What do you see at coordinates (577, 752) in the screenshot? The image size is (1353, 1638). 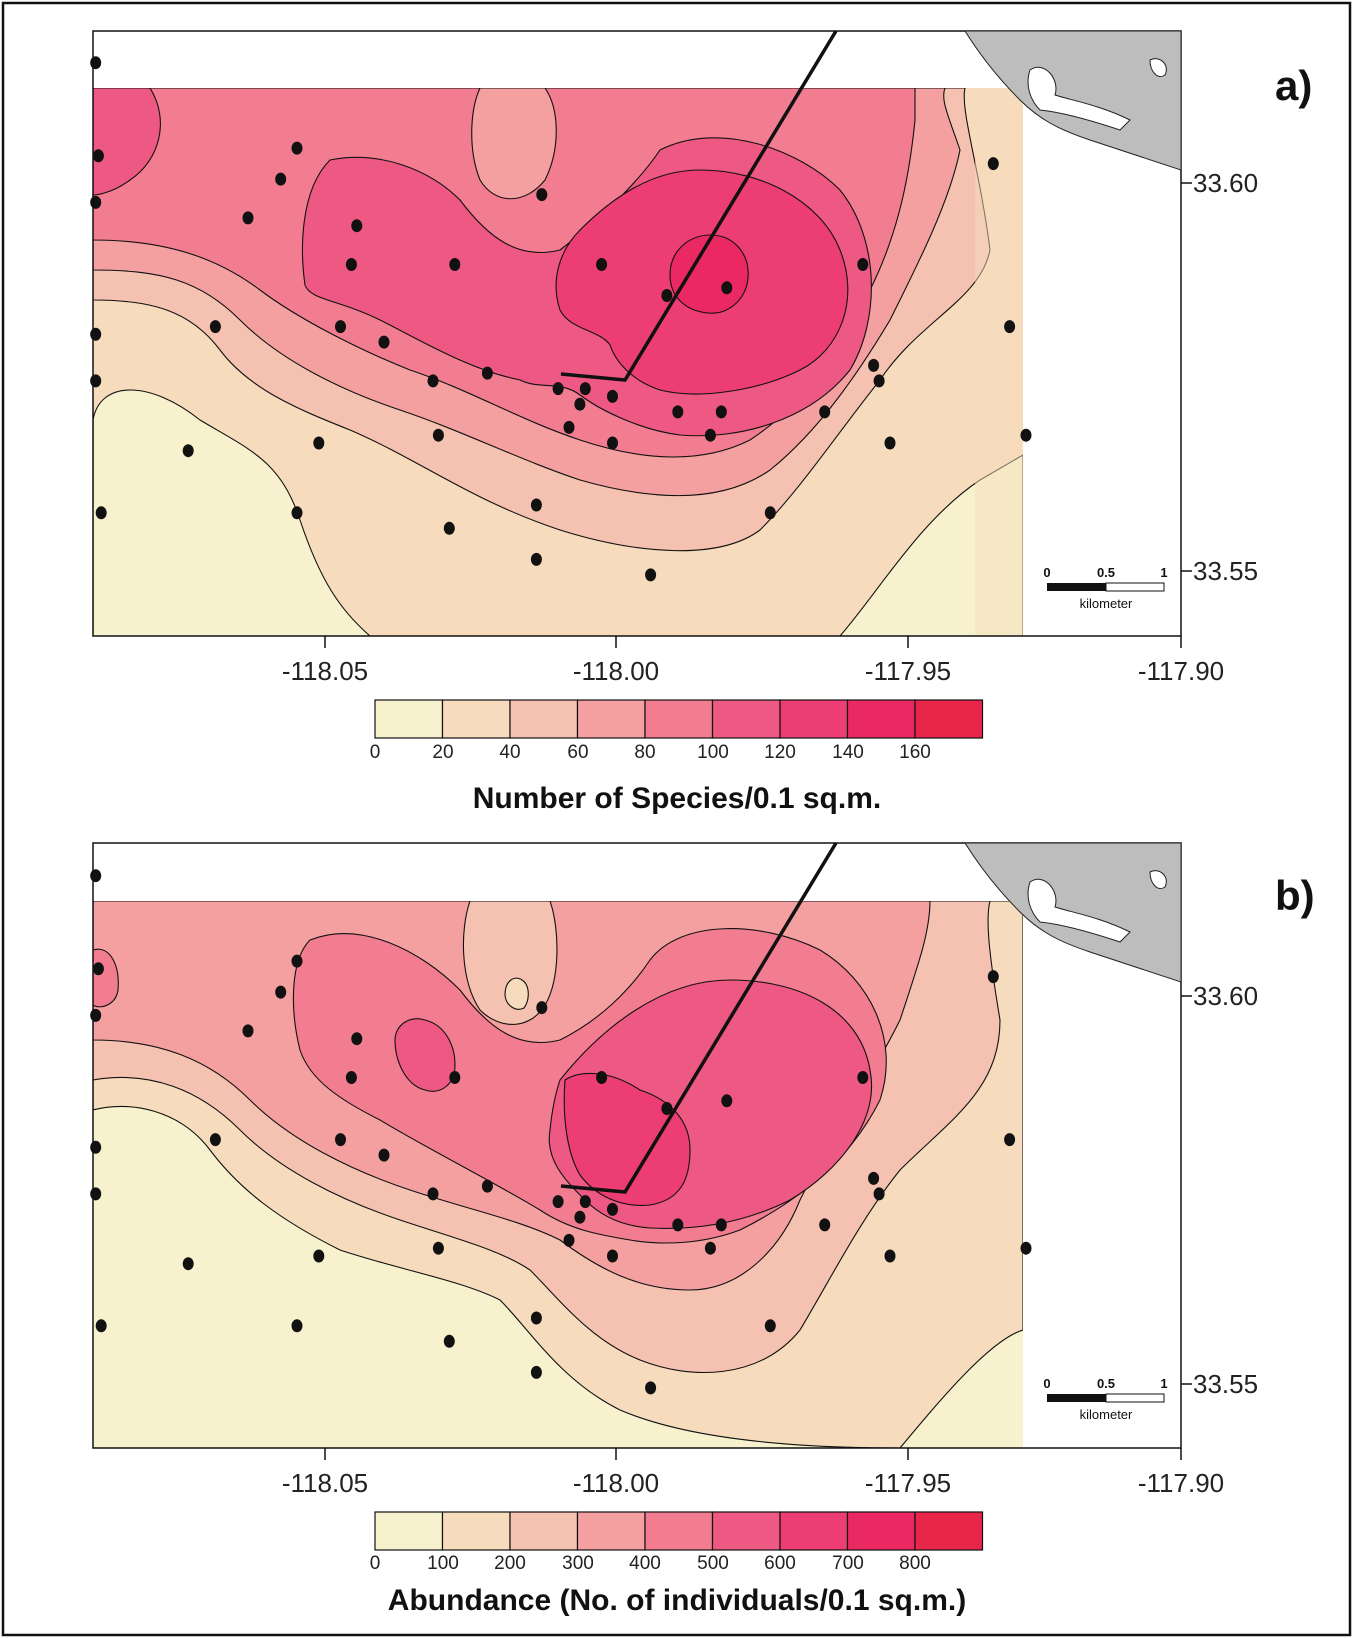 I see `legend-tick-label: 60` at bounding box center [577, 752].